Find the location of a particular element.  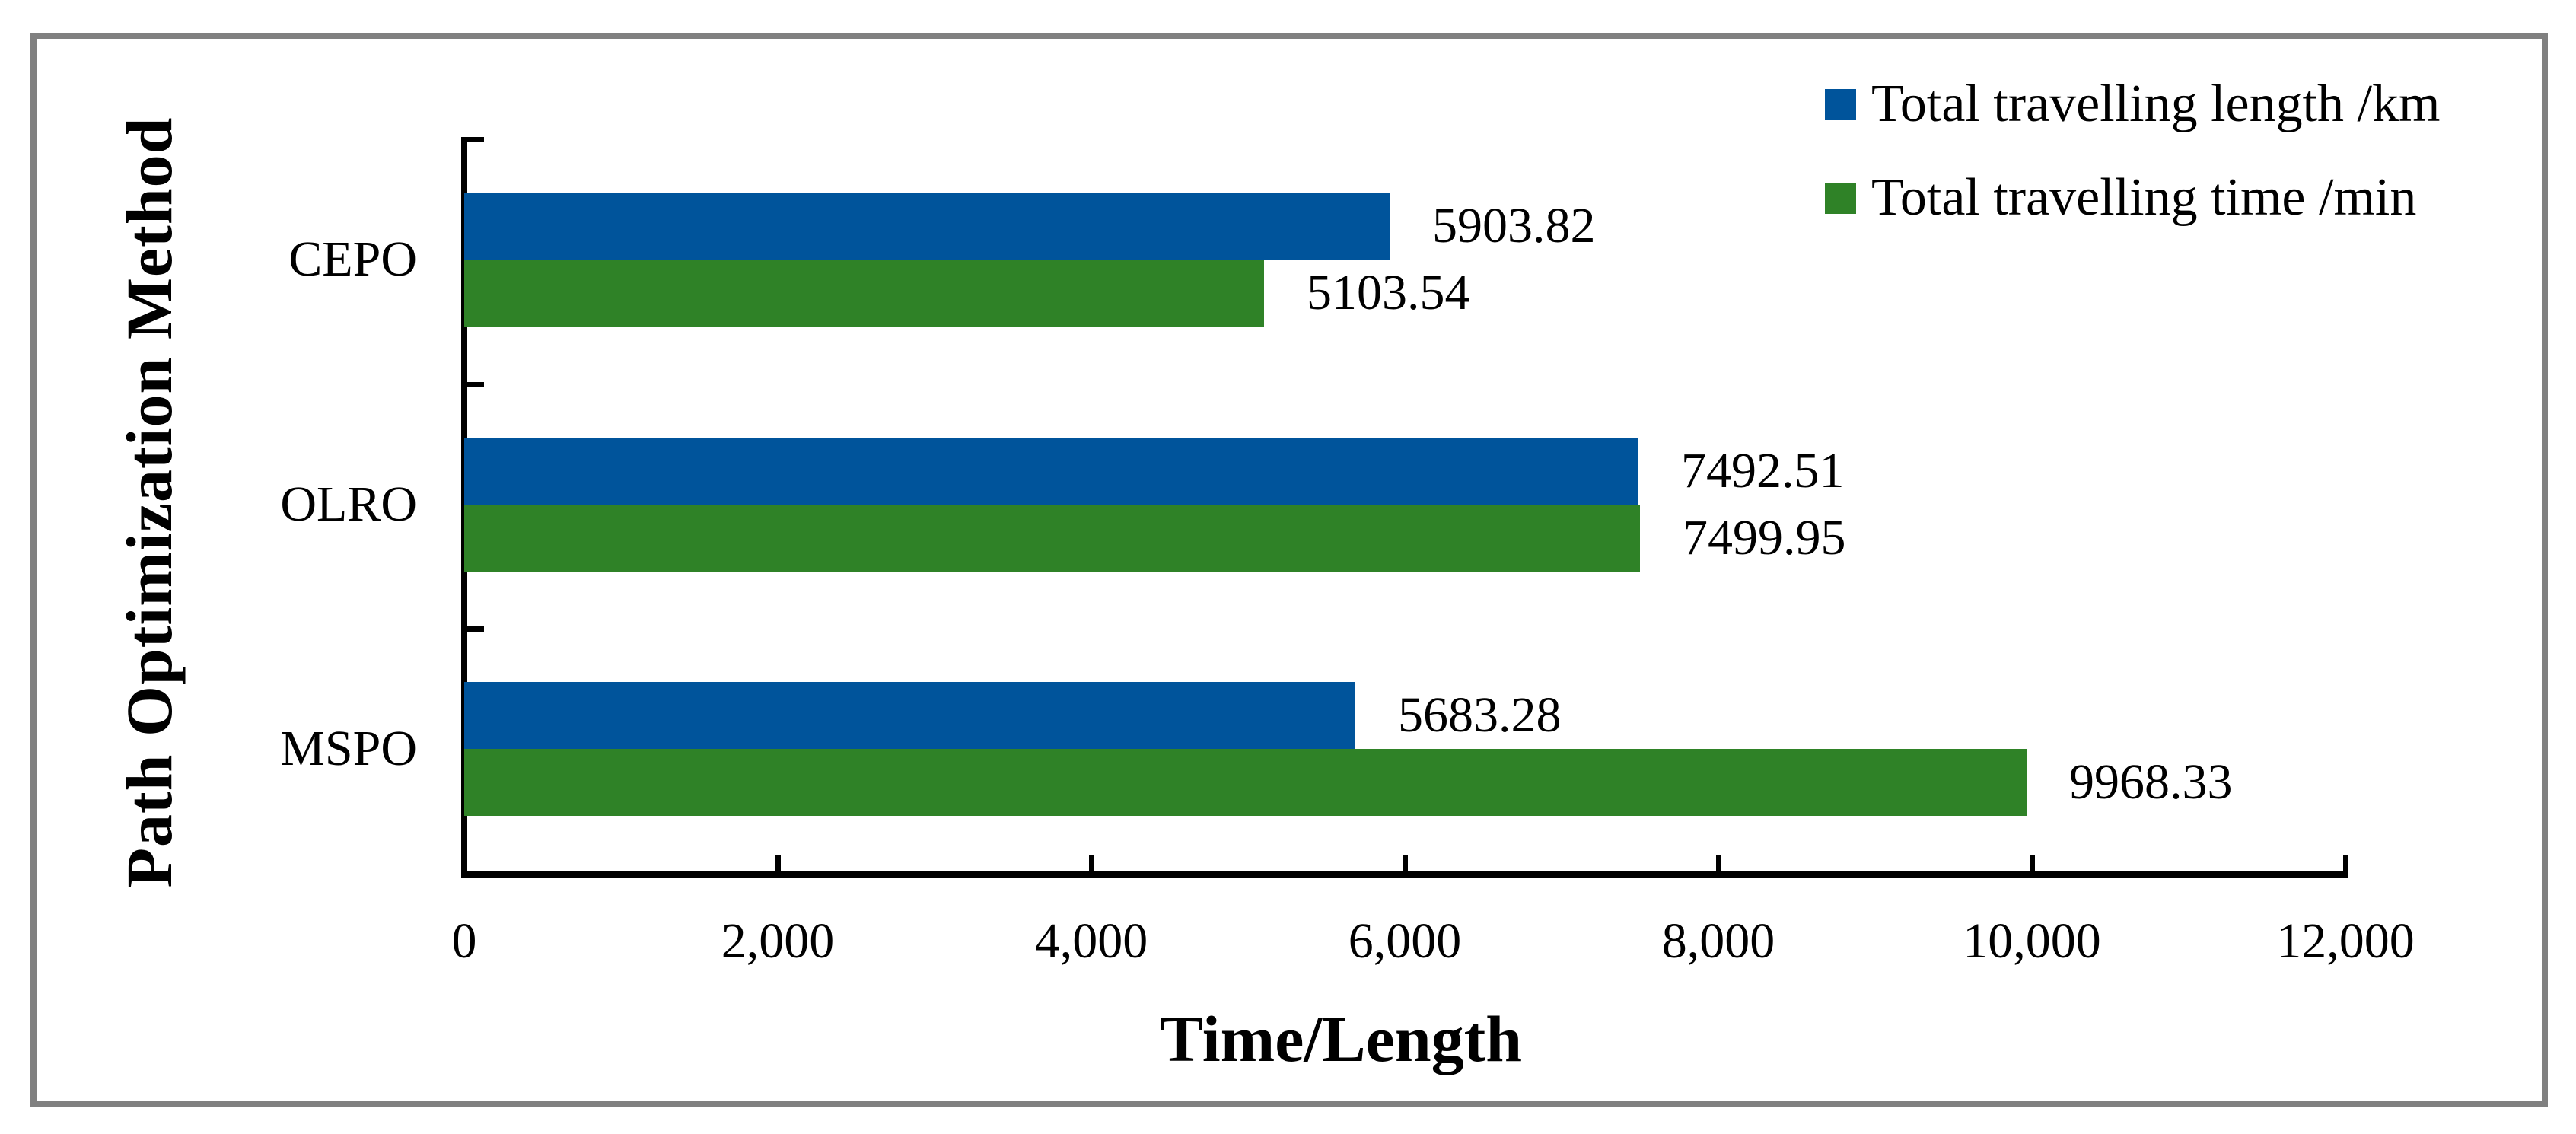

legend-label-length: Total travelling length /km is located at coordinates (2156, 104).